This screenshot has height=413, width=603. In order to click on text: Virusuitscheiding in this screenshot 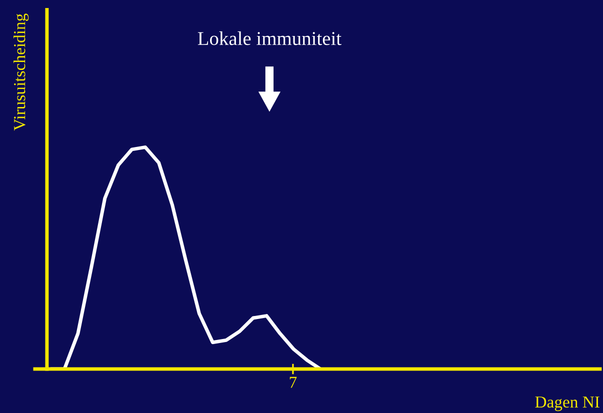, I will do `click(21, 72)`.